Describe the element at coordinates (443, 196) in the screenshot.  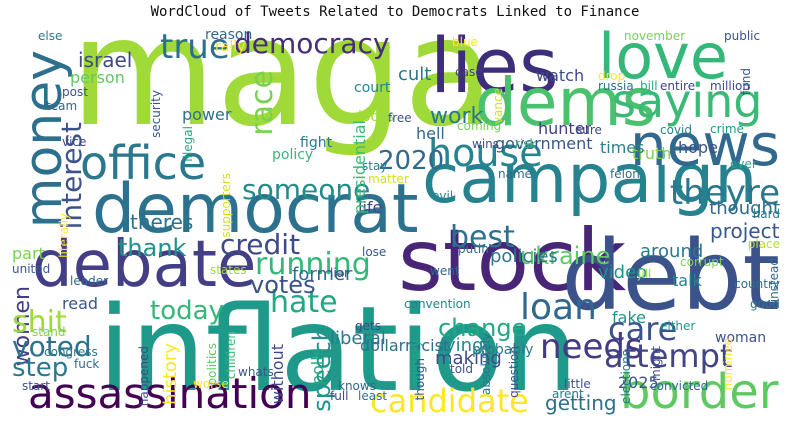
I see `cloud-word: evil` at that location.